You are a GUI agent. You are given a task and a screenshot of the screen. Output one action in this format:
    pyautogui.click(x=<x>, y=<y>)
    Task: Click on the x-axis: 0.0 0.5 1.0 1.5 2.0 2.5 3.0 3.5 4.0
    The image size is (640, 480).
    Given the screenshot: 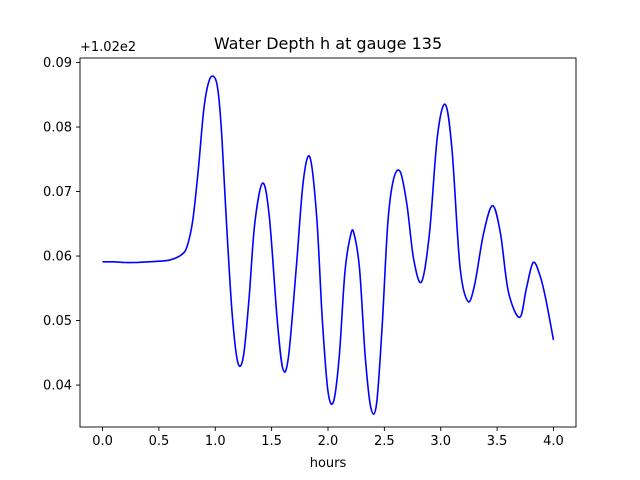 What is the action you would take?
    pyautogui.click(x=328, y=438)
    